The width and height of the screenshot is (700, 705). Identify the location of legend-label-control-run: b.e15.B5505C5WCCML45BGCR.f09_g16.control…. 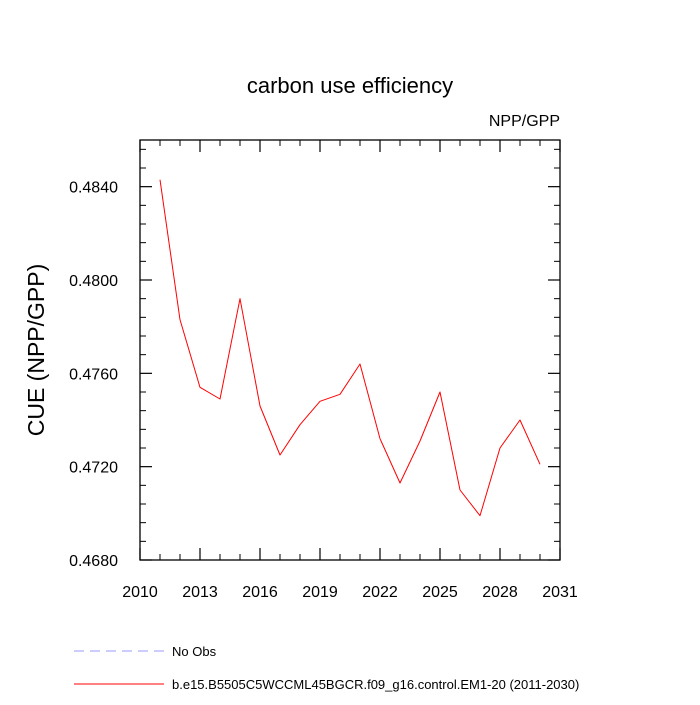
(375, 684).